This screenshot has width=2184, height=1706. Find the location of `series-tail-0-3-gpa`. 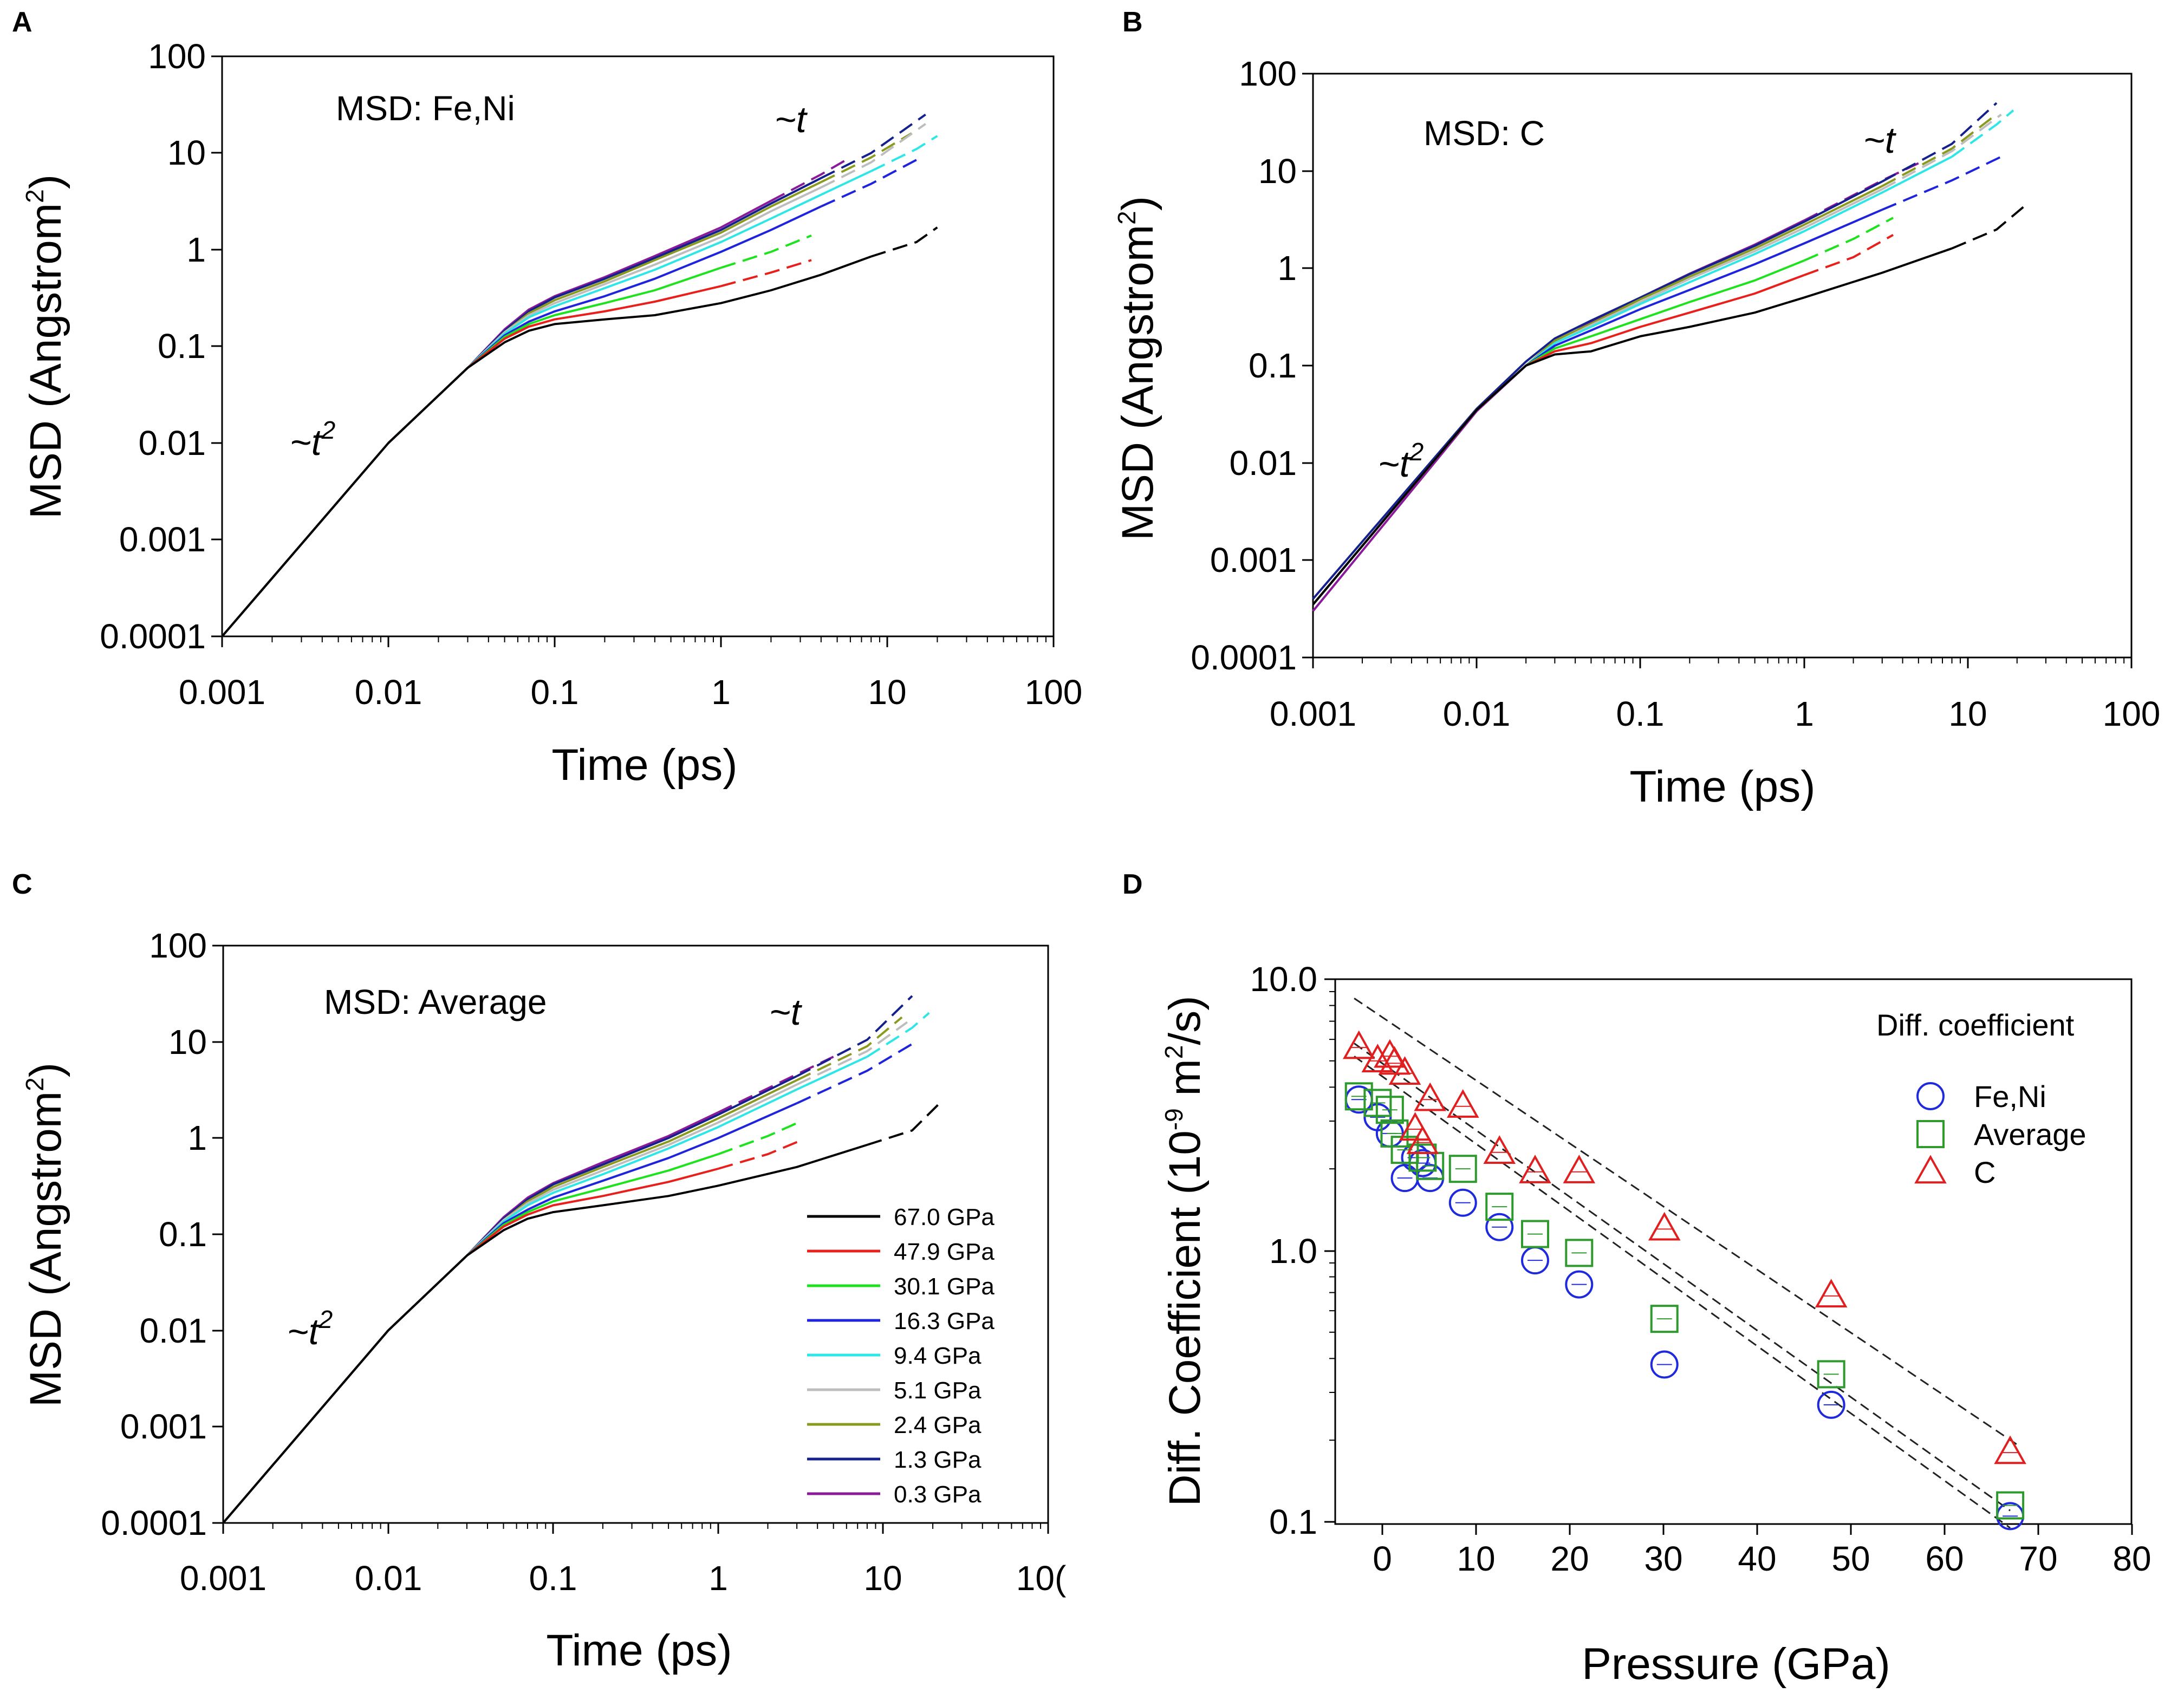

series-tail-0-3-gpa is located at coordinates (775, 1085).